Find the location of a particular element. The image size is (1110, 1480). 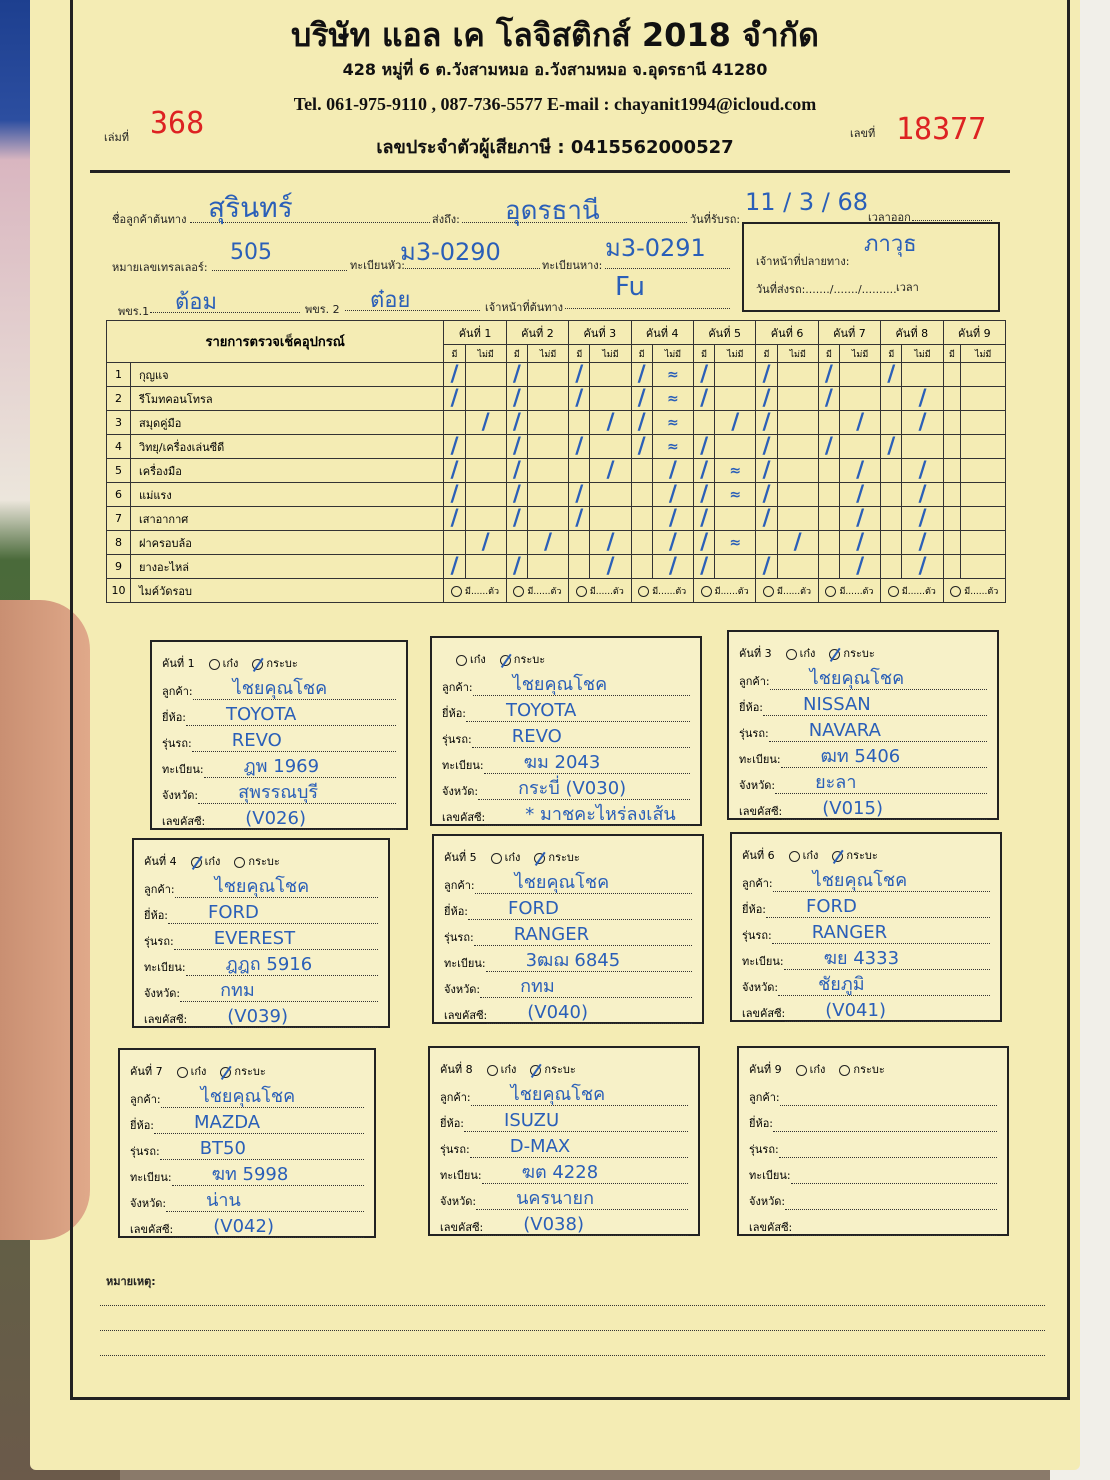

vin-value: (V040) is located at coordinates (589, 1013).